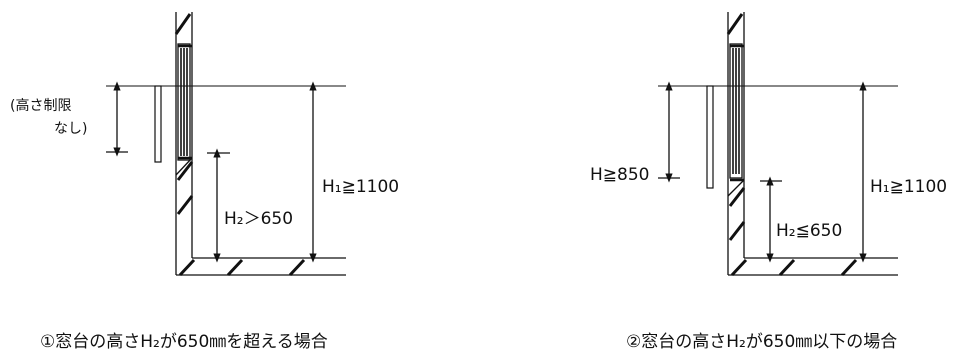  I want to click on left-no-limit-label-line1: (高さ制限, so click(40, 105).